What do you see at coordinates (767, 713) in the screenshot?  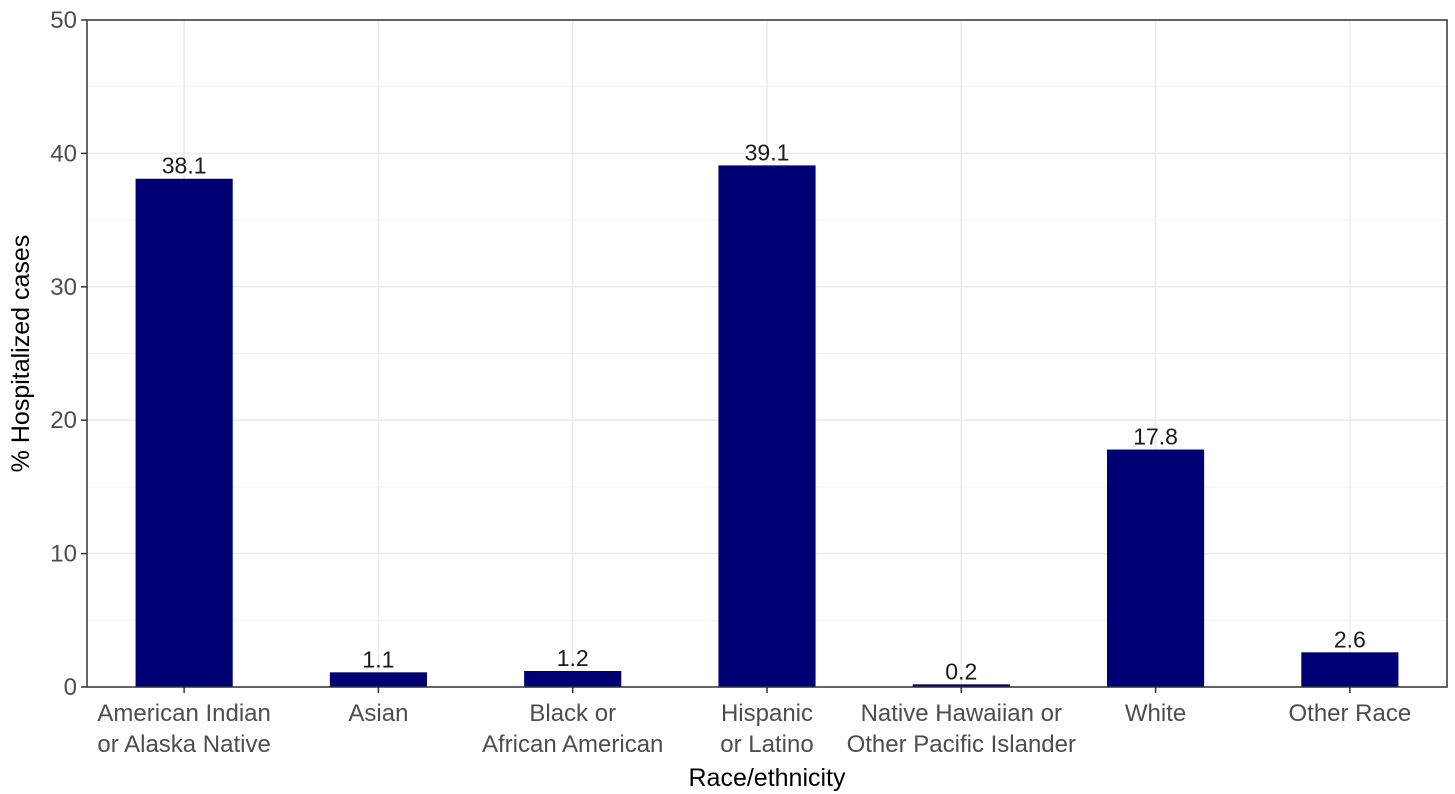 I see `x-tick-label-line: Hispanic` at bounding box center [767, 713].